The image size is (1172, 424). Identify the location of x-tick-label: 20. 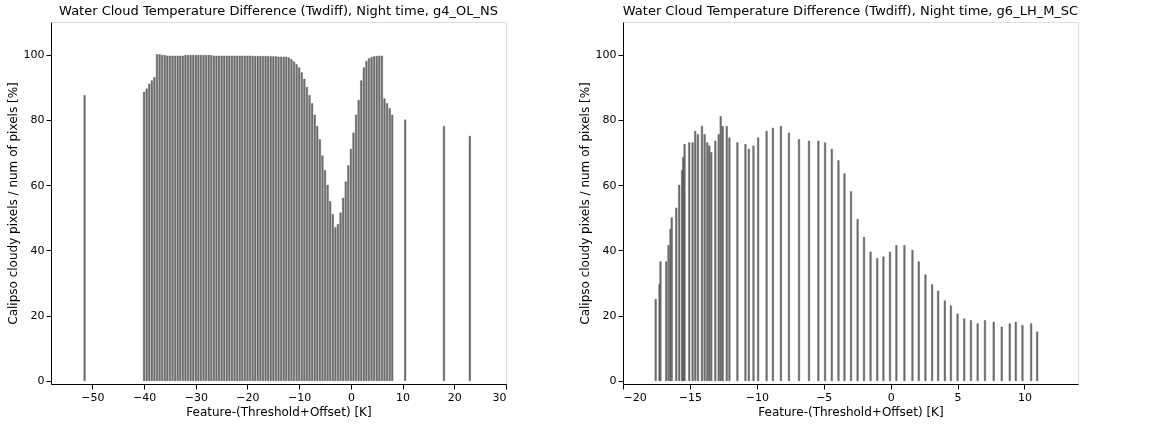
(454, 397).